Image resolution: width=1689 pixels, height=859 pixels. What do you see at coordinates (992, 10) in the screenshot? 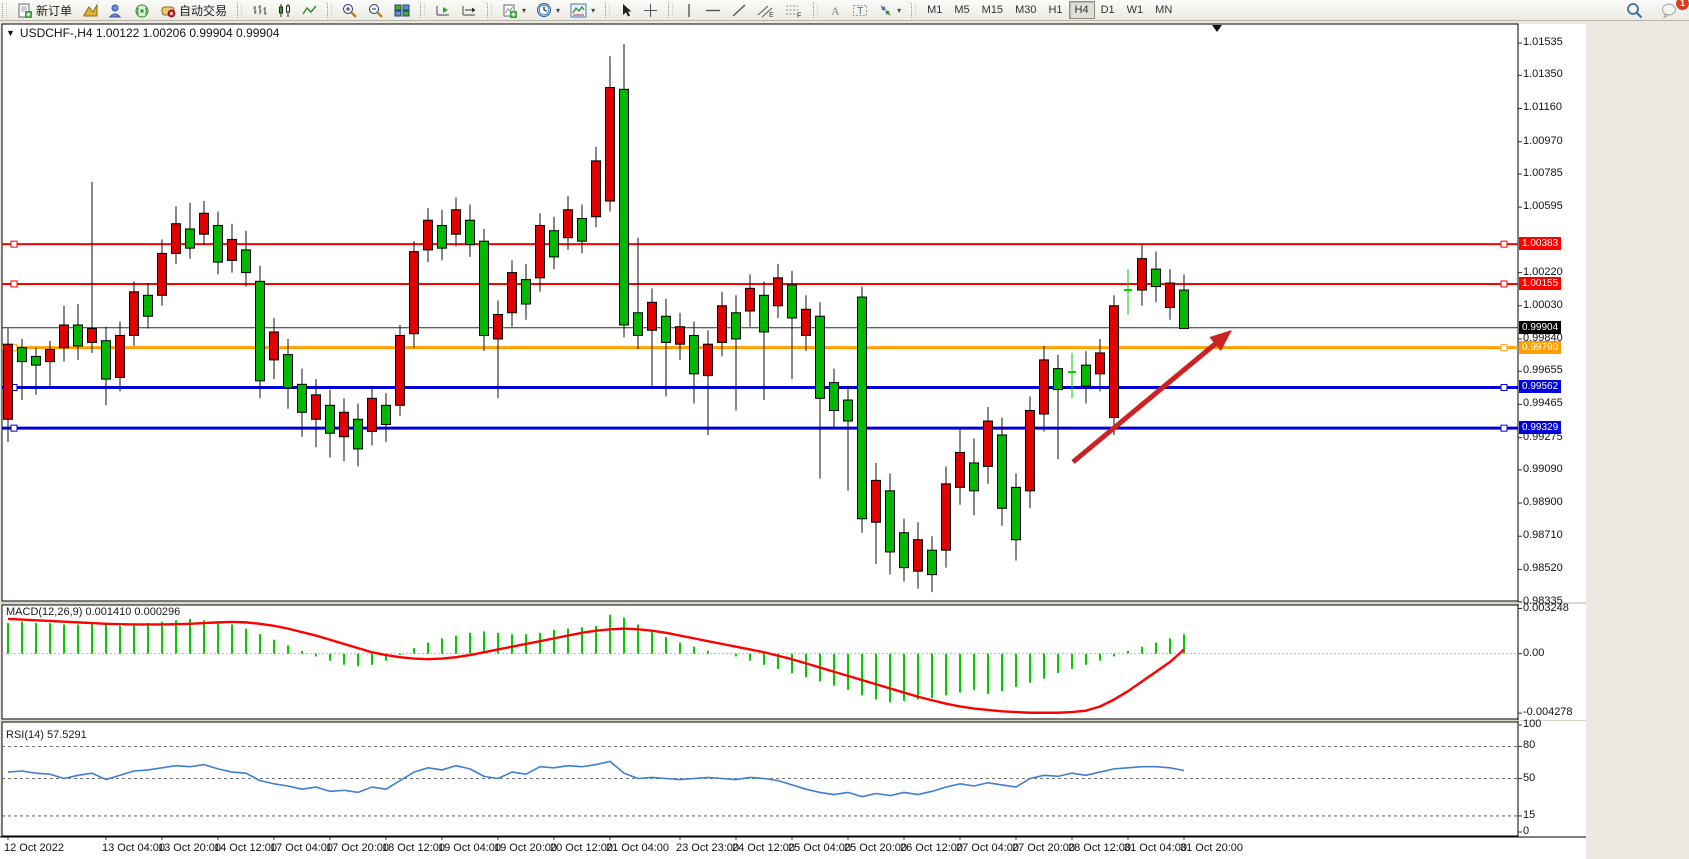
I see `timeframe-button-m15: M15` at bounding box center [992, 10].